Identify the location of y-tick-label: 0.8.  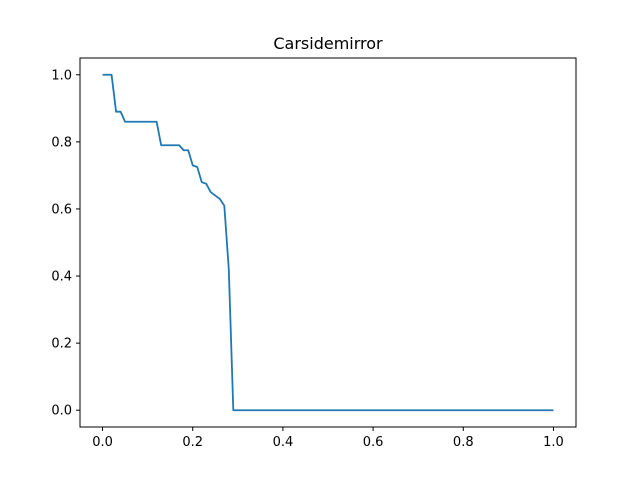
(61, 142).